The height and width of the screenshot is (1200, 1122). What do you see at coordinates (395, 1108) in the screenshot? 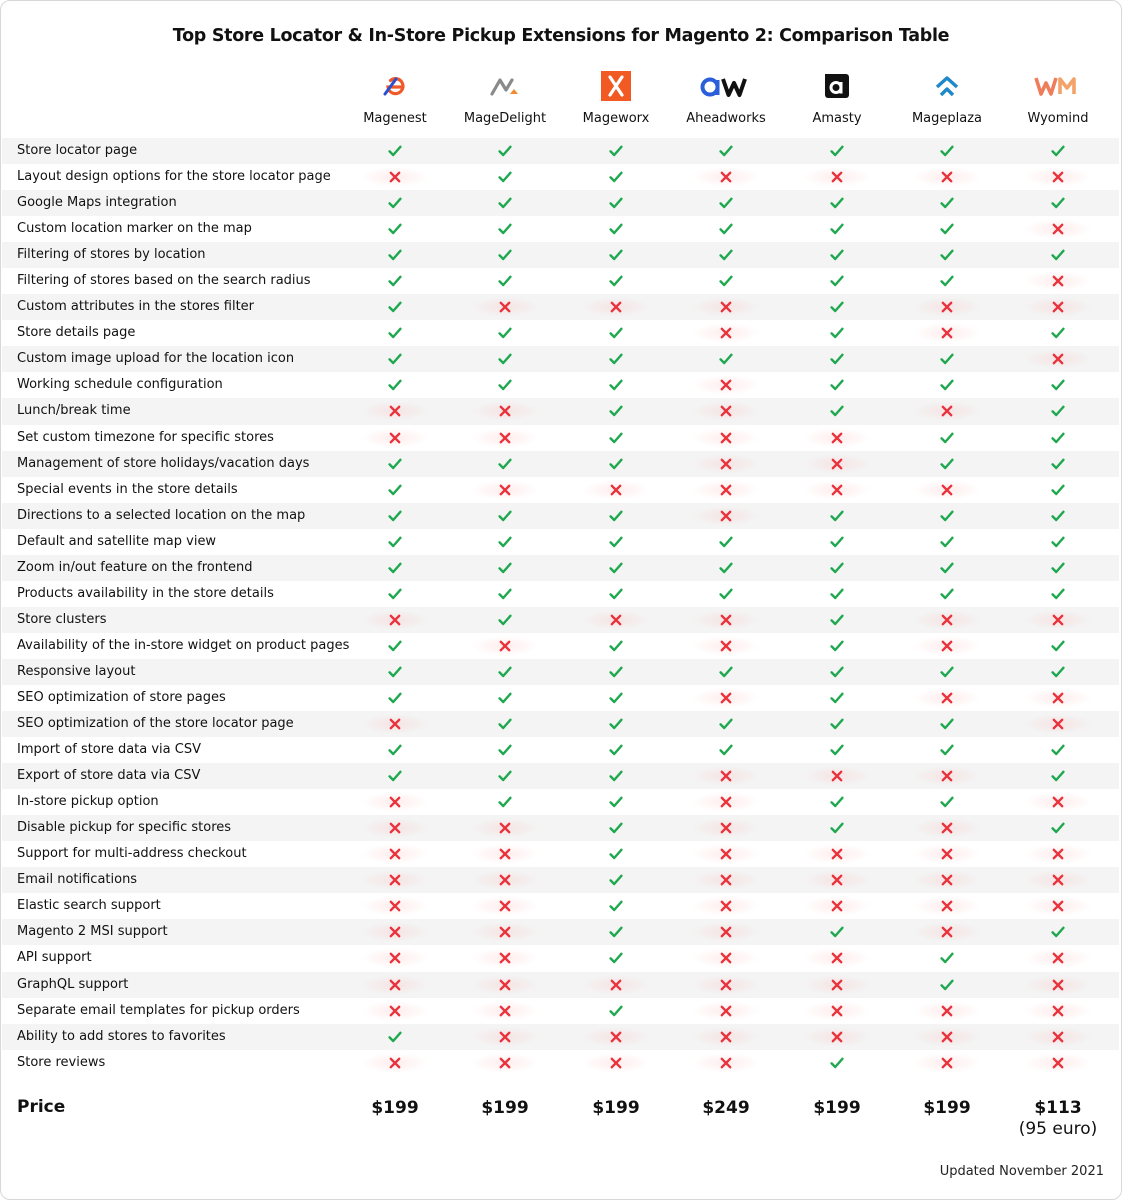
I see `price-magenest: $199` at bounding box center [395, 1108].